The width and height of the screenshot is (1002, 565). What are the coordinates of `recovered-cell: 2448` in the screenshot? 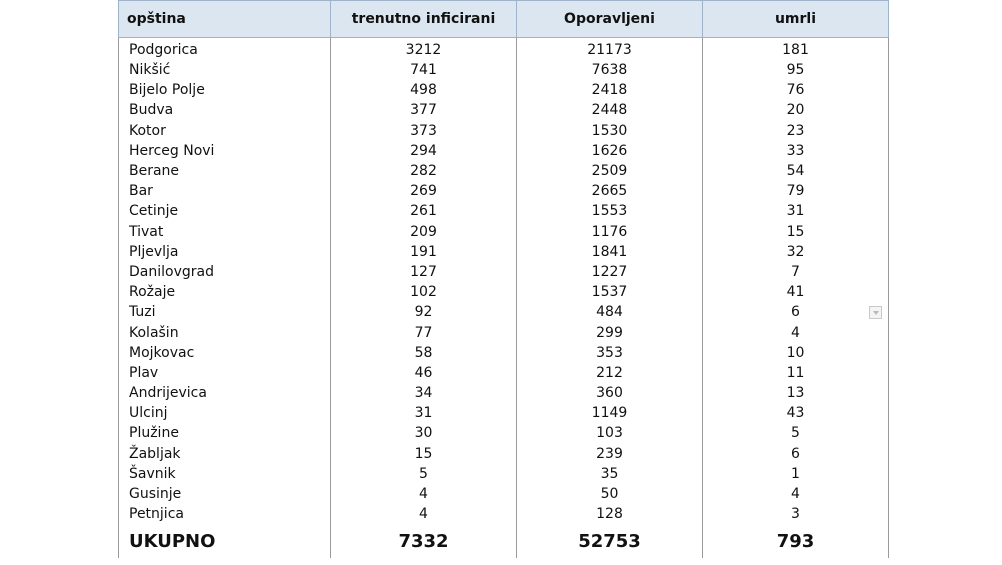 It's located at (609, 110).